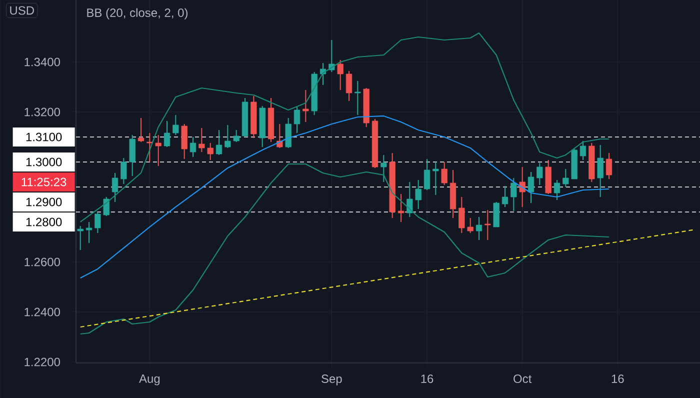  I want to click on y-tick-label: 1.2600, so click(42, 262).